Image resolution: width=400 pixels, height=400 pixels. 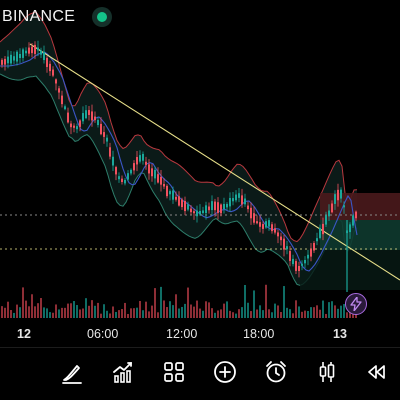 I want to click on market-status-indicator, so click(x=102, y=17).